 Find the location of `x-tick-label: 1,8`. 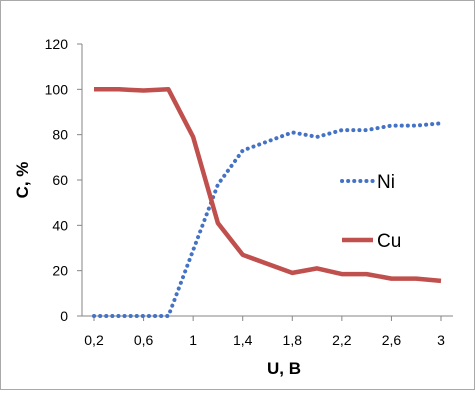

x-tick-label: 1,8 is located at coordinates (293, 340).